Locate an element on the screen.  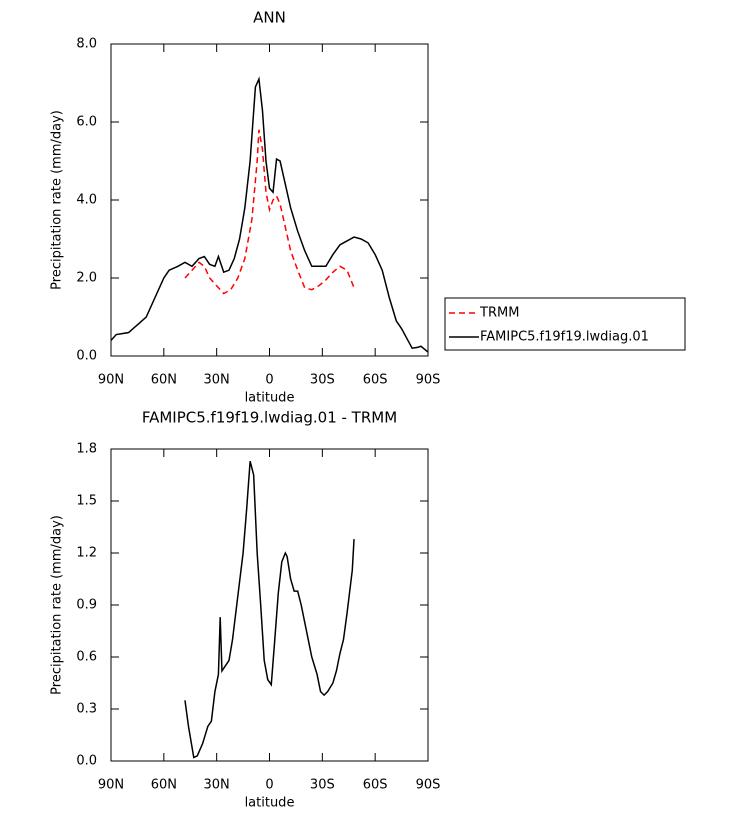
legend-label: TRMM is located at coordinates (499, 313).